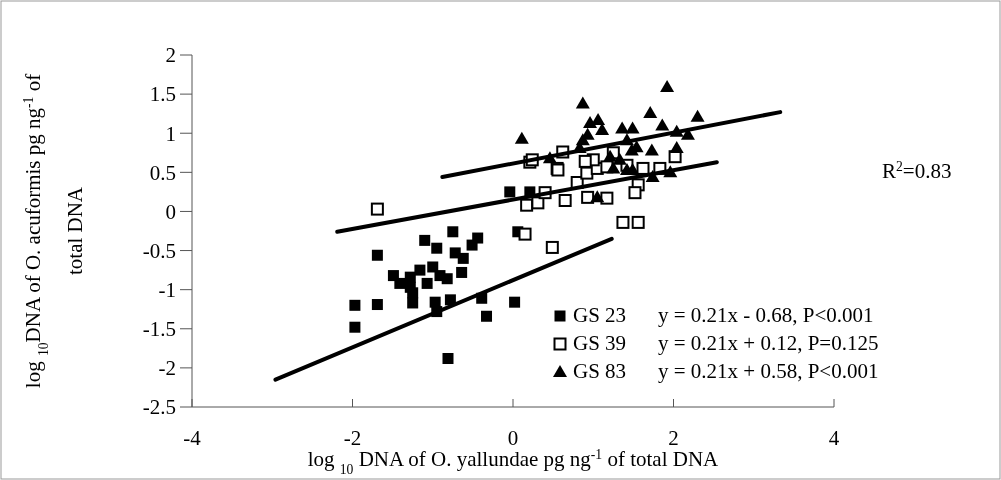 This screenshot has height=480, width=1001. I want to click on x-tick-label: -4, so click(192, 438).